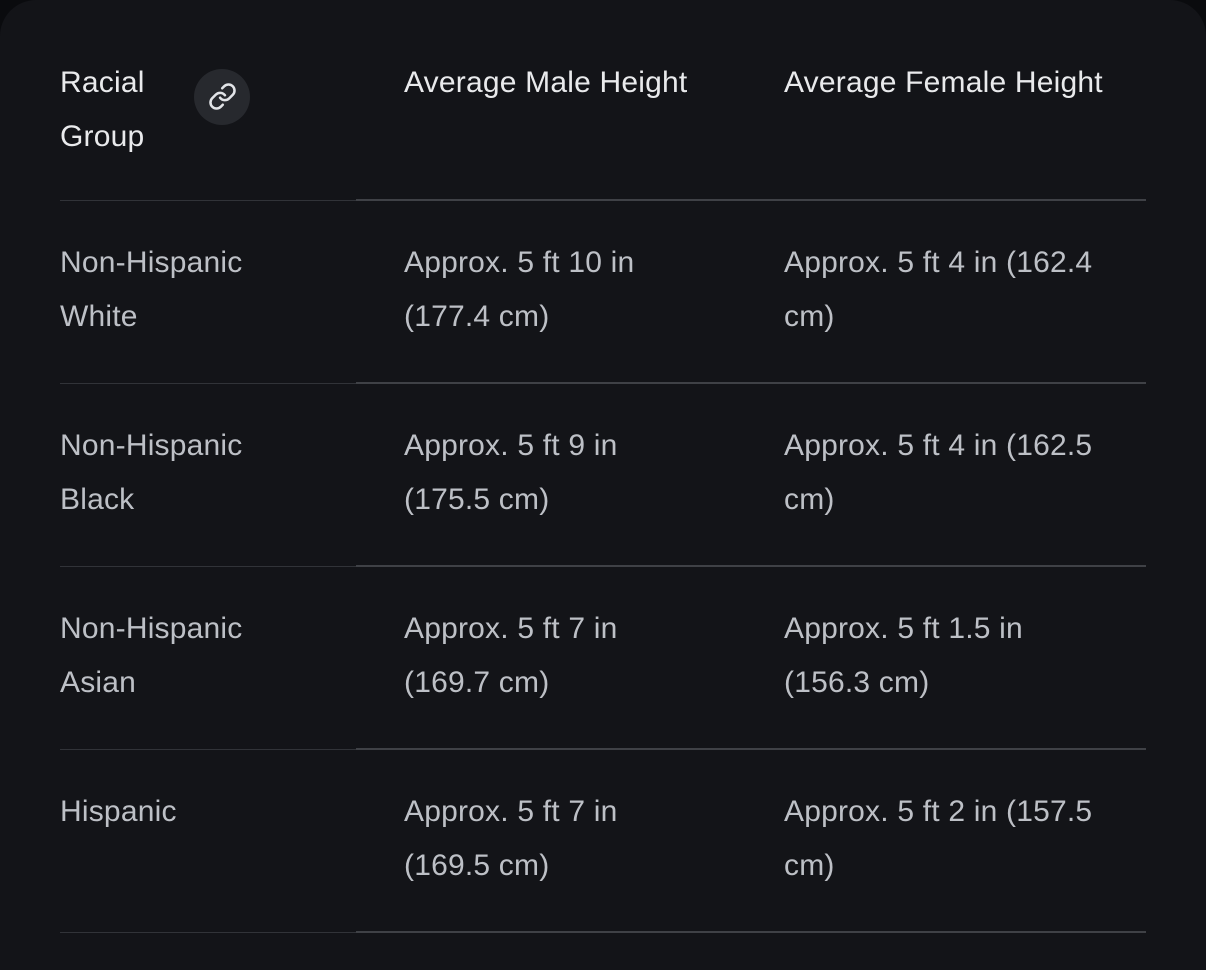  I want to click on table-cell-male: Approx. 5 ft 7 in (169.7 cm), so click(546, 658).